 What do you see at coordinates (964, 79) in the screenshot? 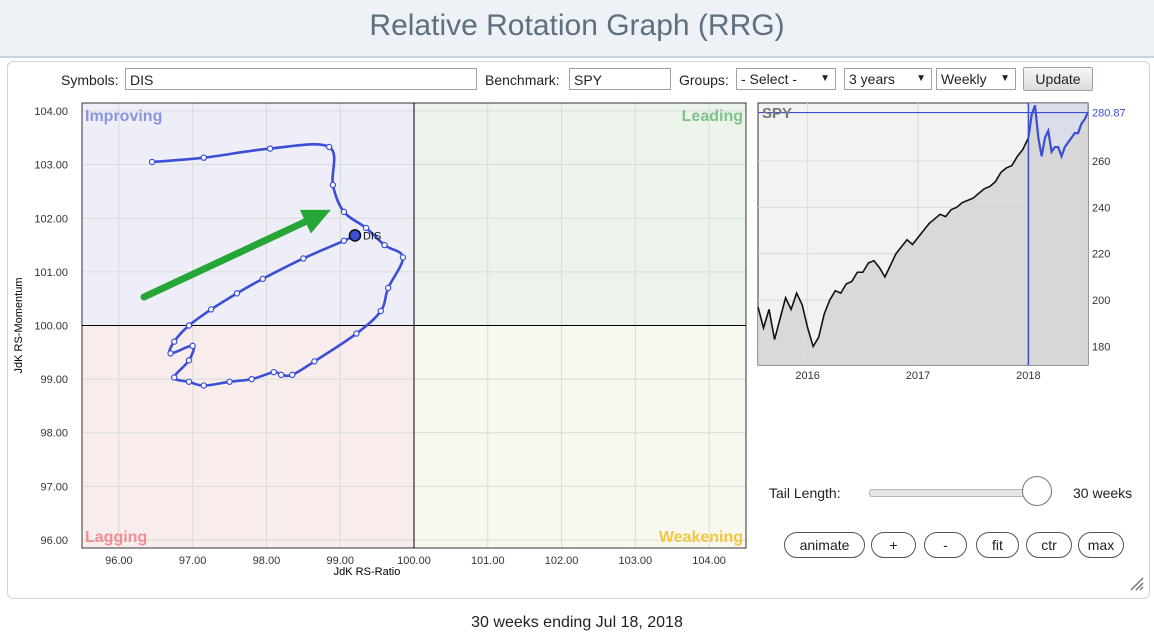
I see `frequency-select-value: Weekly` at bounding box center [964, 79].